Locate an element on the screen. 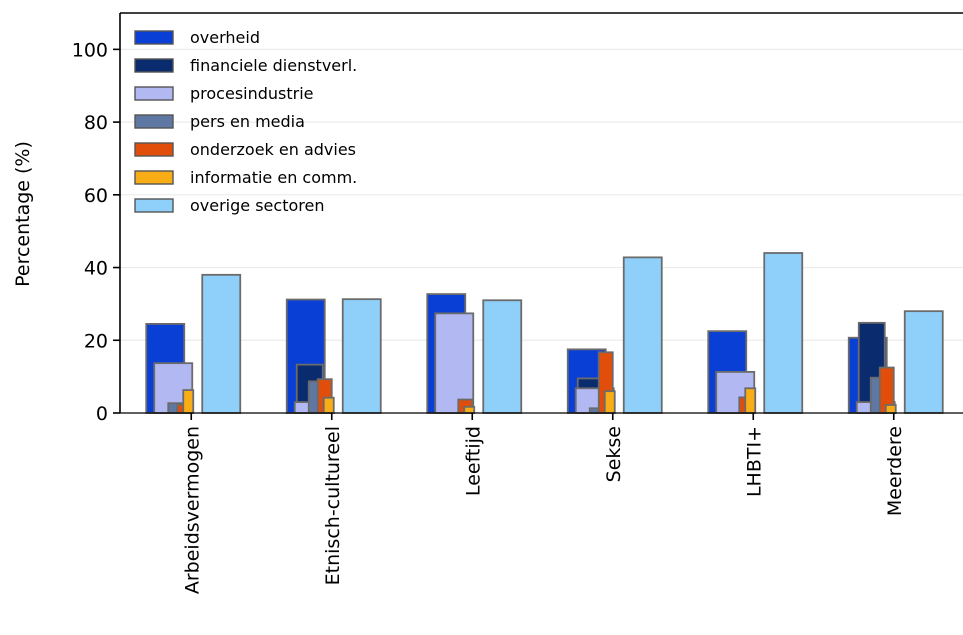 This screenshot has width=963, height=635. x-tick-label: LHBTI+ is located at coordinates (754, 461).